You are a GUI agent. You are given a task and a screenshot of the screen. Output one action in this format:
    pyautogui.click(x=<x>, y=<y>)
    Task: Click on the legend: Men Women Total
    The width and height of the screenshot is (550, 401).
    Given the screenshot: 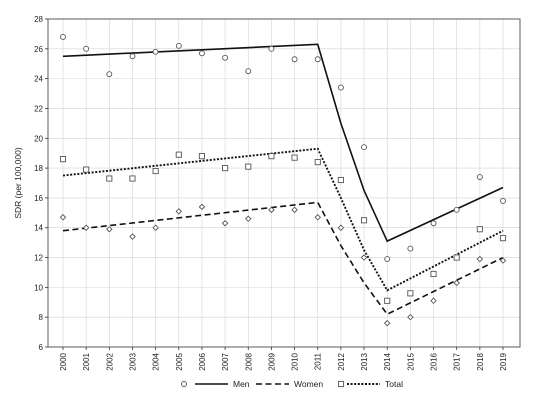 What is the action you would take?
    pyautogui.click(x=292, y=384)
    